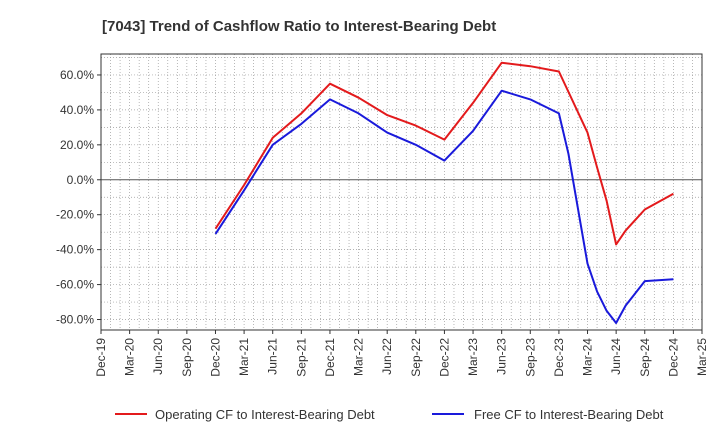 This screenshot has height=440, width=720. What do you see at coordinates (387, 356) in the screenshot?
I see `x-tick-label: Jun-22` at bounding box center [387, 356].